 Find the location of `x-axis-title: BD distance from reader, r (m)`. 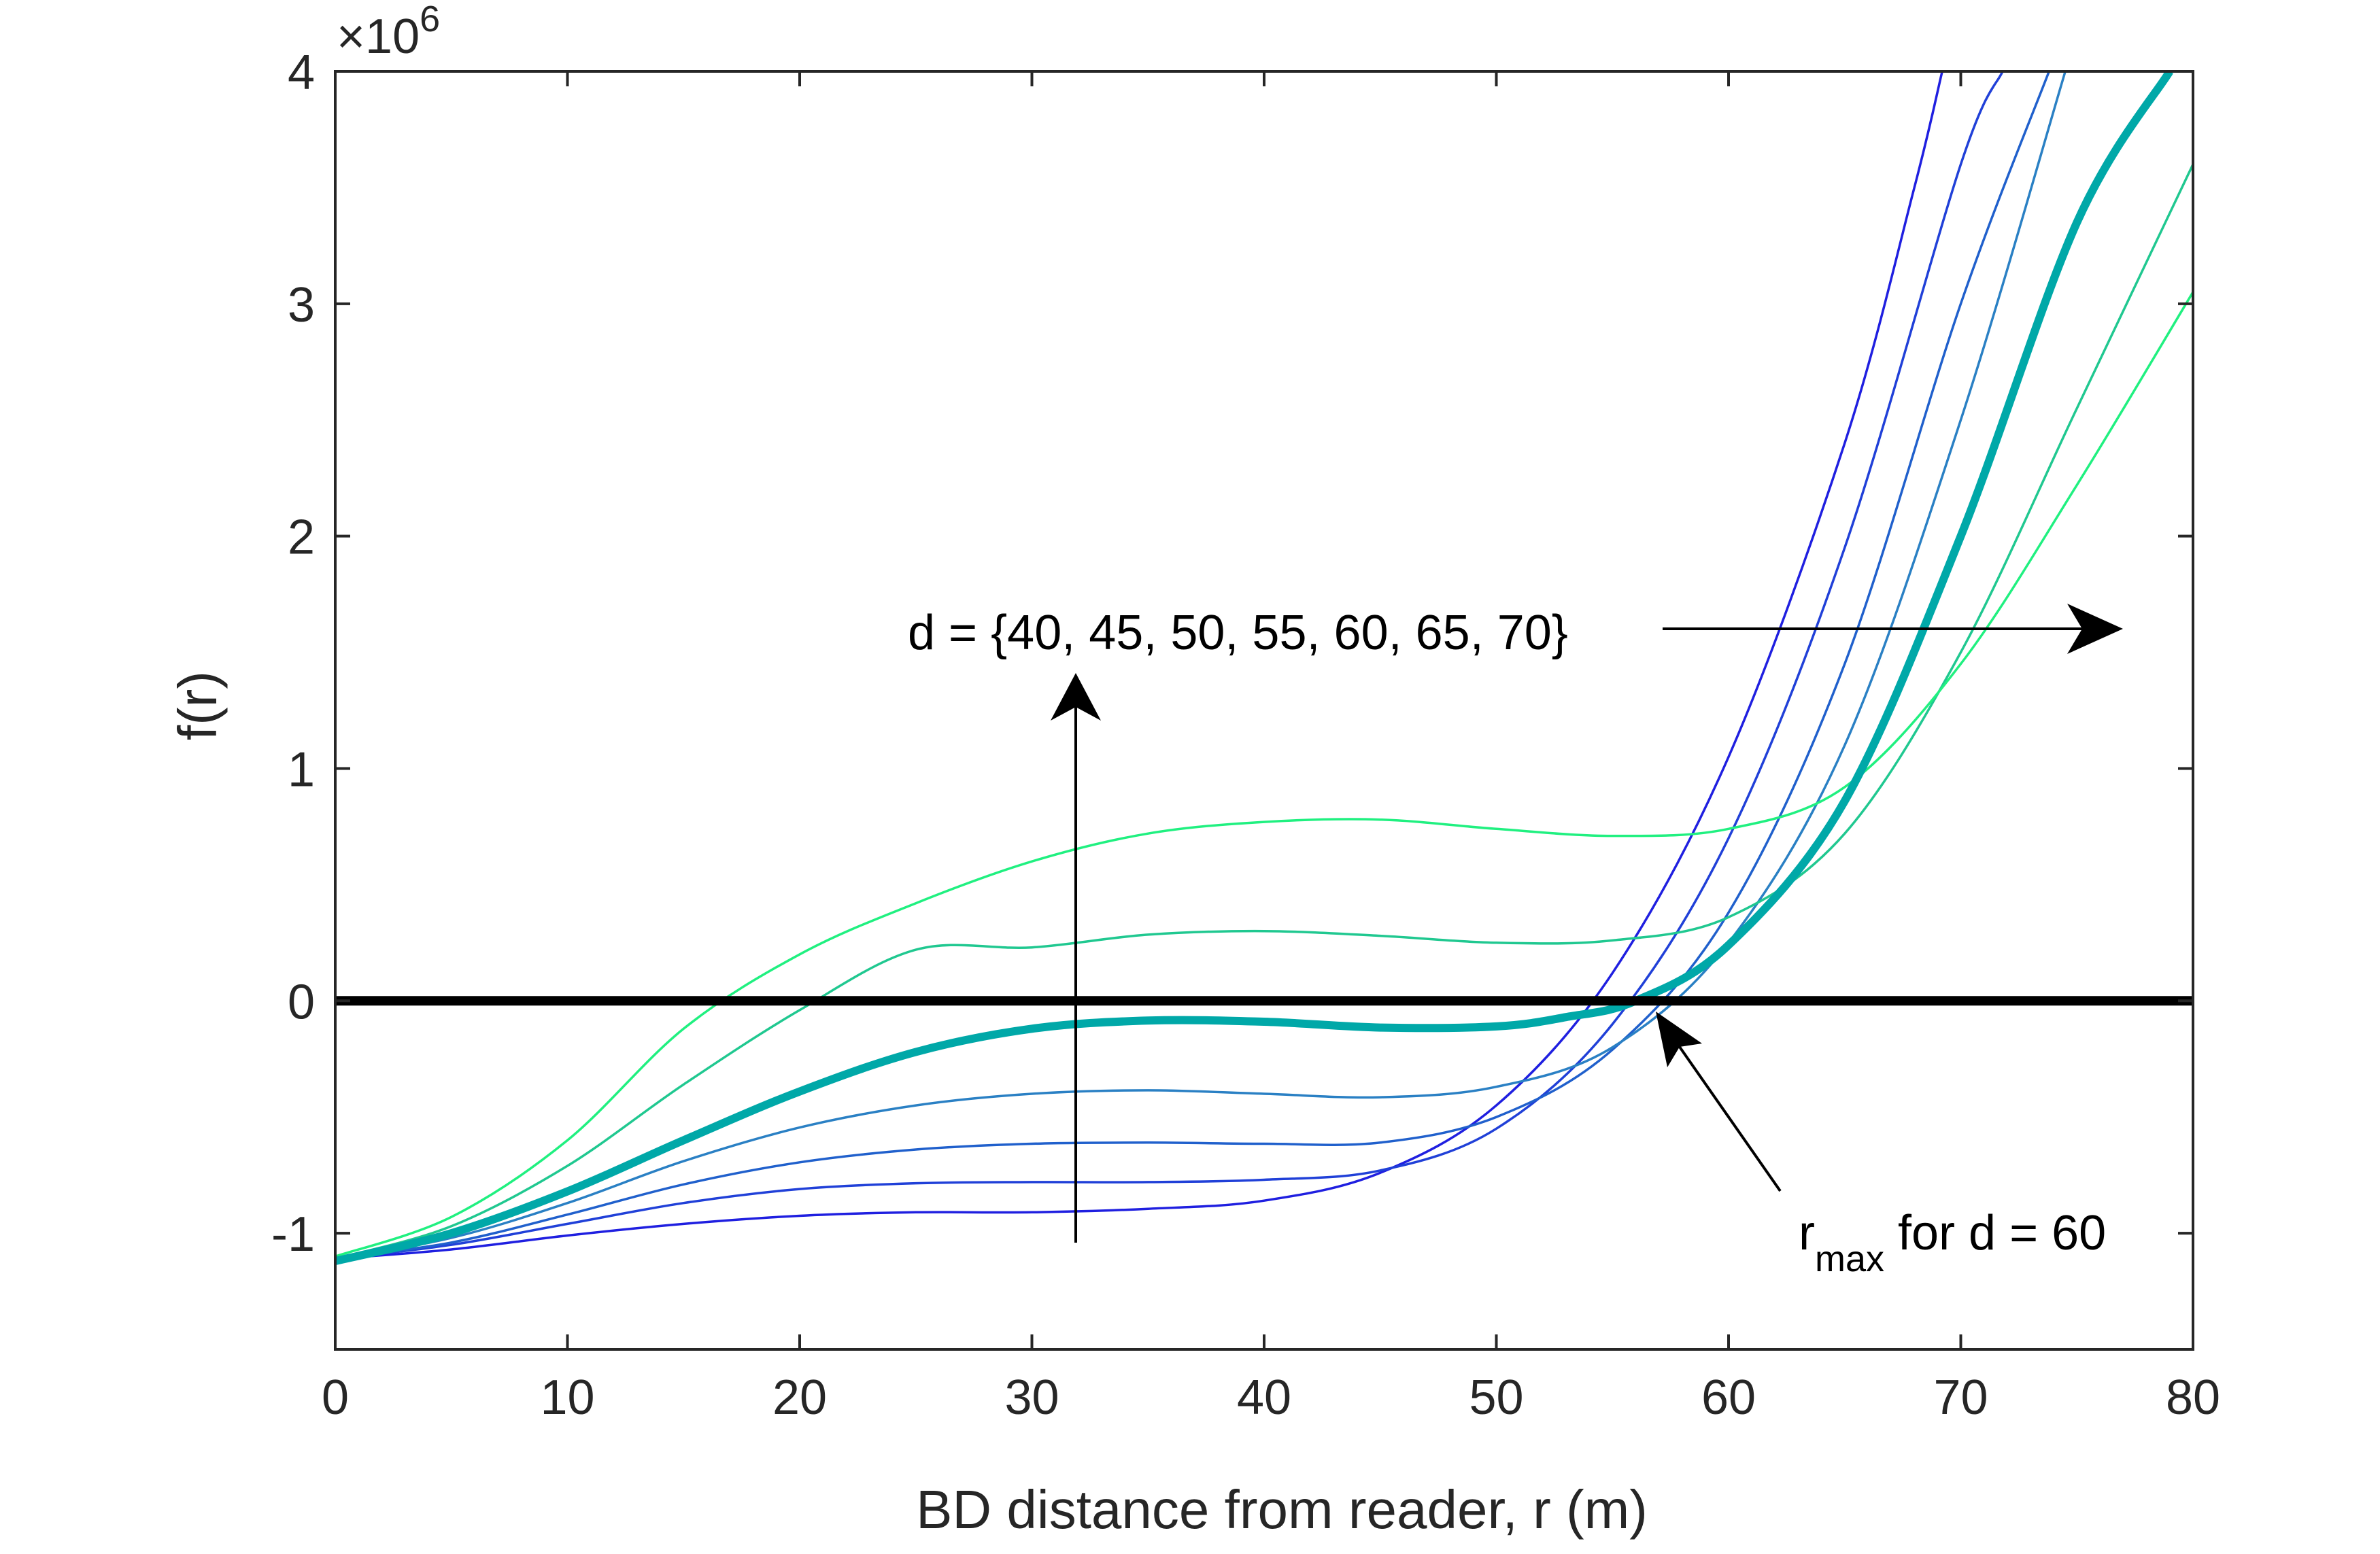

x-axis-title: BD distance from reader, r (m) is located at coordinates (1282, 1509).